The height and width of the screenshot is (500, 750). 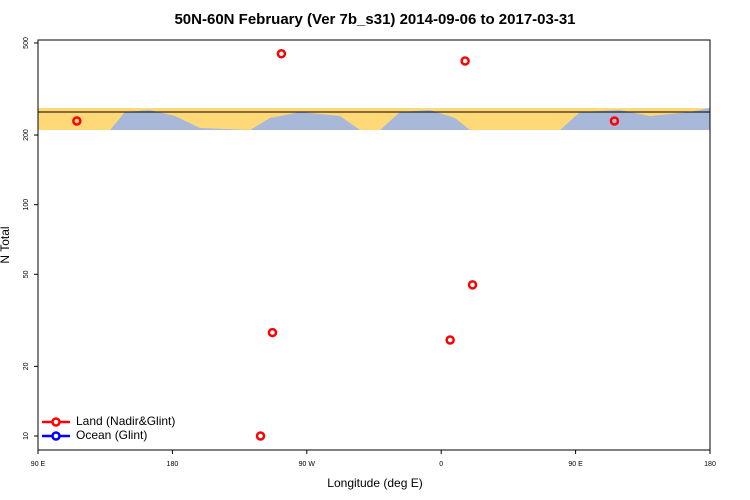 I want to click on y-tick-label: 10, so click(x=26, y=436).